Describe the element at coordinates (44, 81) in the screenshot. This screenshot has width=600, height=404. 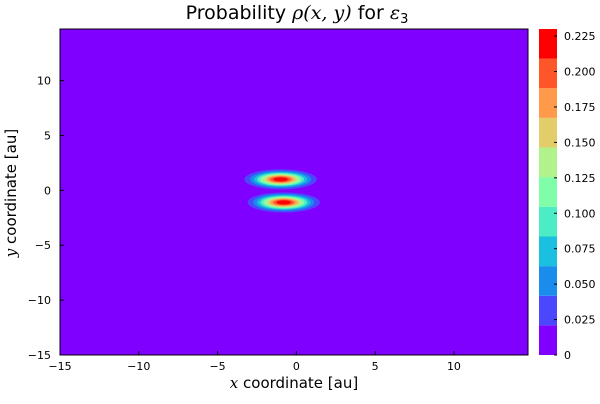
I see `y-tick-label: 10` at that location.